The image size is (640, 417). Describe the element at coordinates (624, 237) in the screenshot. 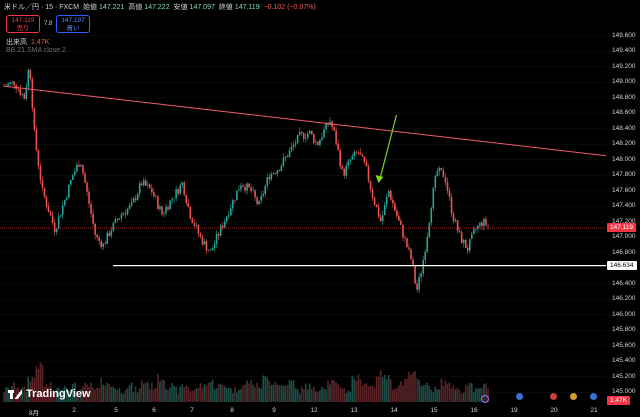

I see `price-tick-label: 147.000` at that location.